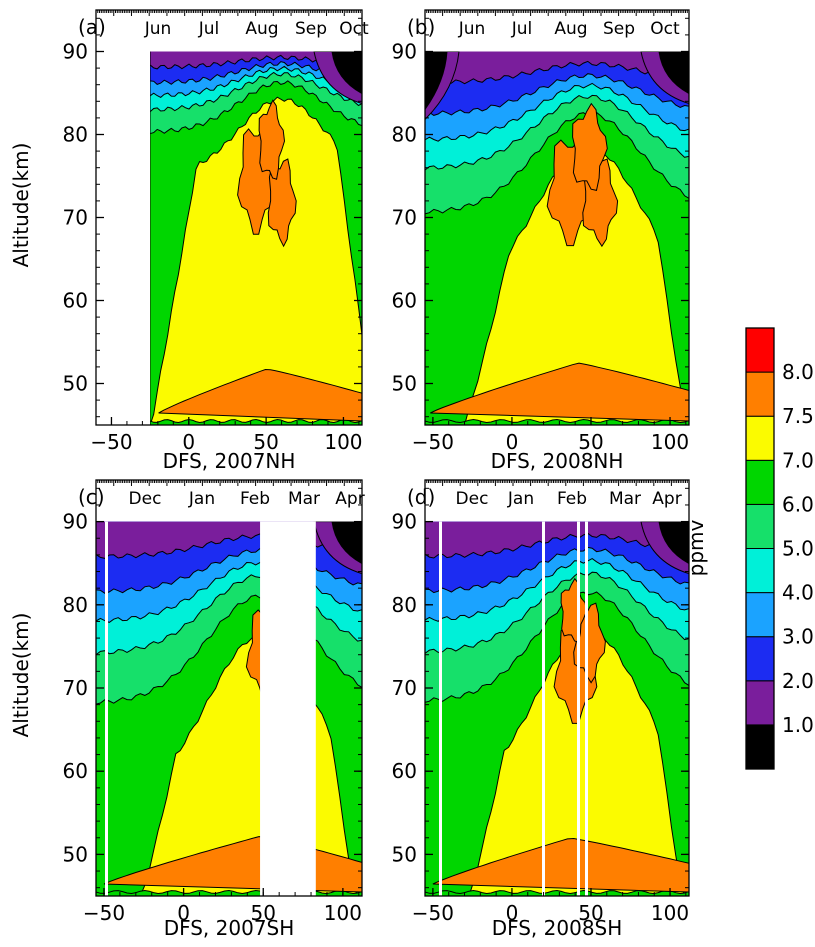 This screenshot has height=947, width=815. I want to click on panel-label-d: (d), so click(421, 497).